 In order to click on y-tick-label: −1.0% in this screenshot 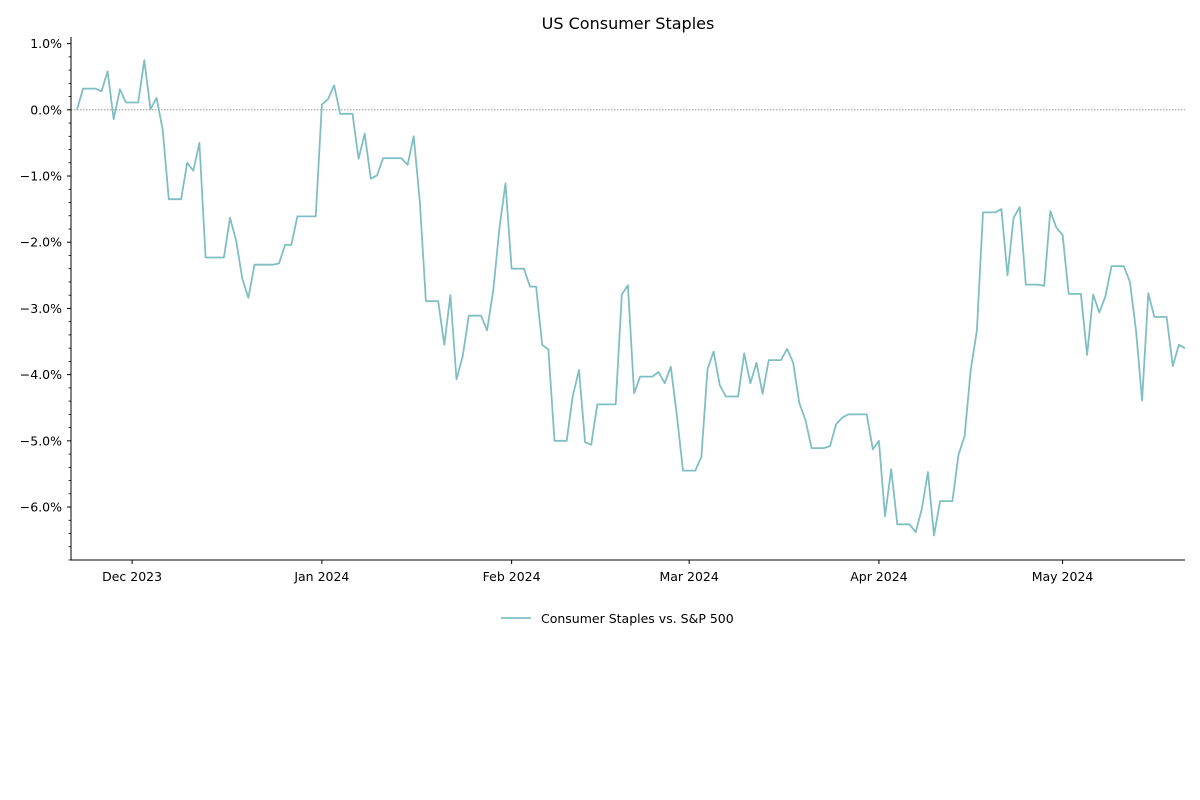, I will do `click(41, 176)`.